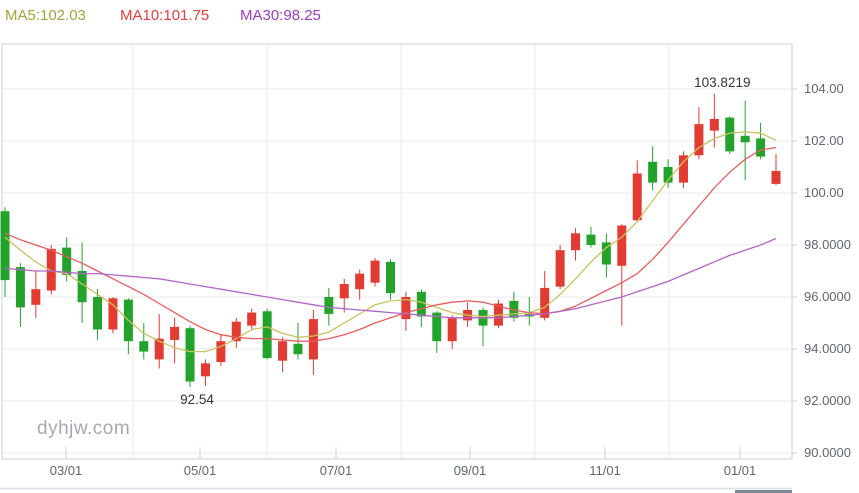 The width and height of the screenshot is (859, 493). What do you see at coordinates (827, 348) in the screenshot?
I see `y-axis-label: 94.0000` at bounding box center [827, 348].